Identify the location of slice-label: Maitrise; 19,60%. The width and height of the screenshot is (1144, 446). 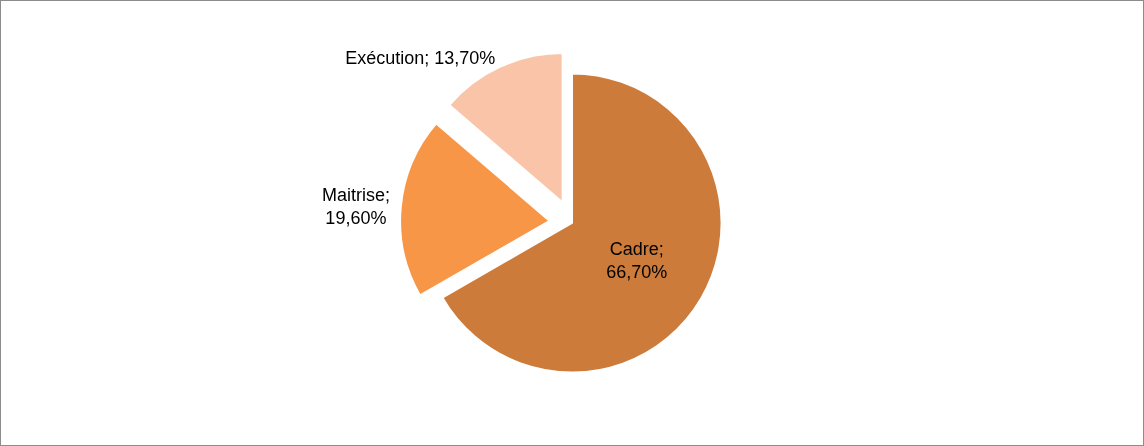
(355, 206).